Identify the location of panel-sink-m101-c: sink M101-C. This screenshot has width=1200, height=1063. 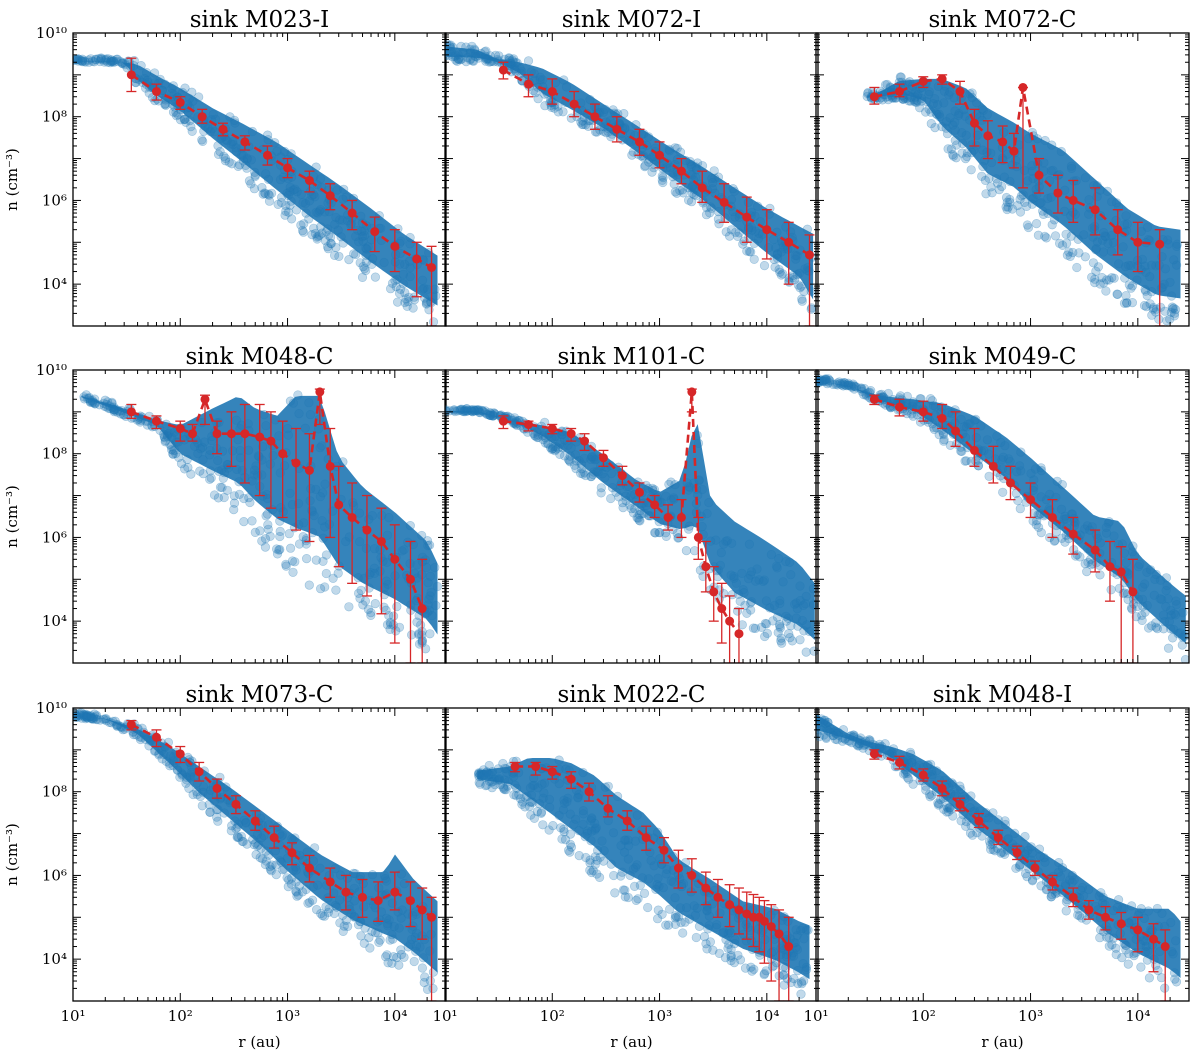
(631, 504).